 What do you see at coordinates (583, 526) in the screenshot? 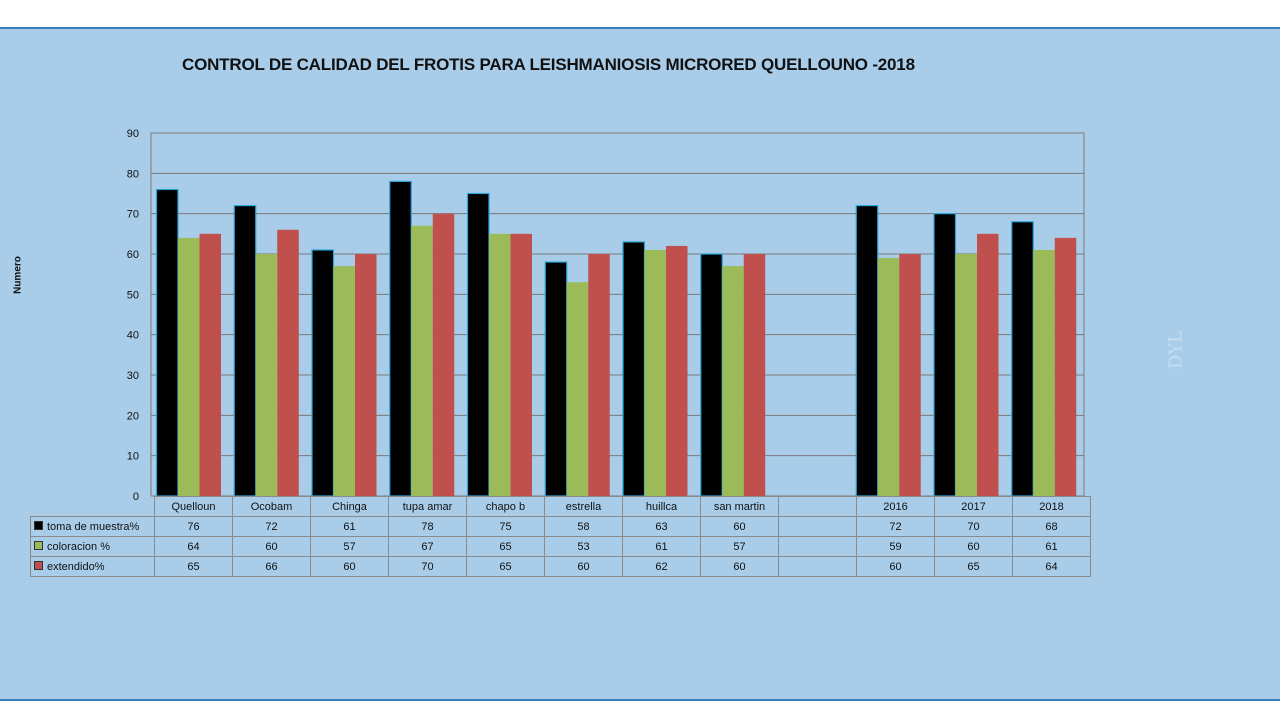
I see `data-label: 58` at bounding box center [583, 526].